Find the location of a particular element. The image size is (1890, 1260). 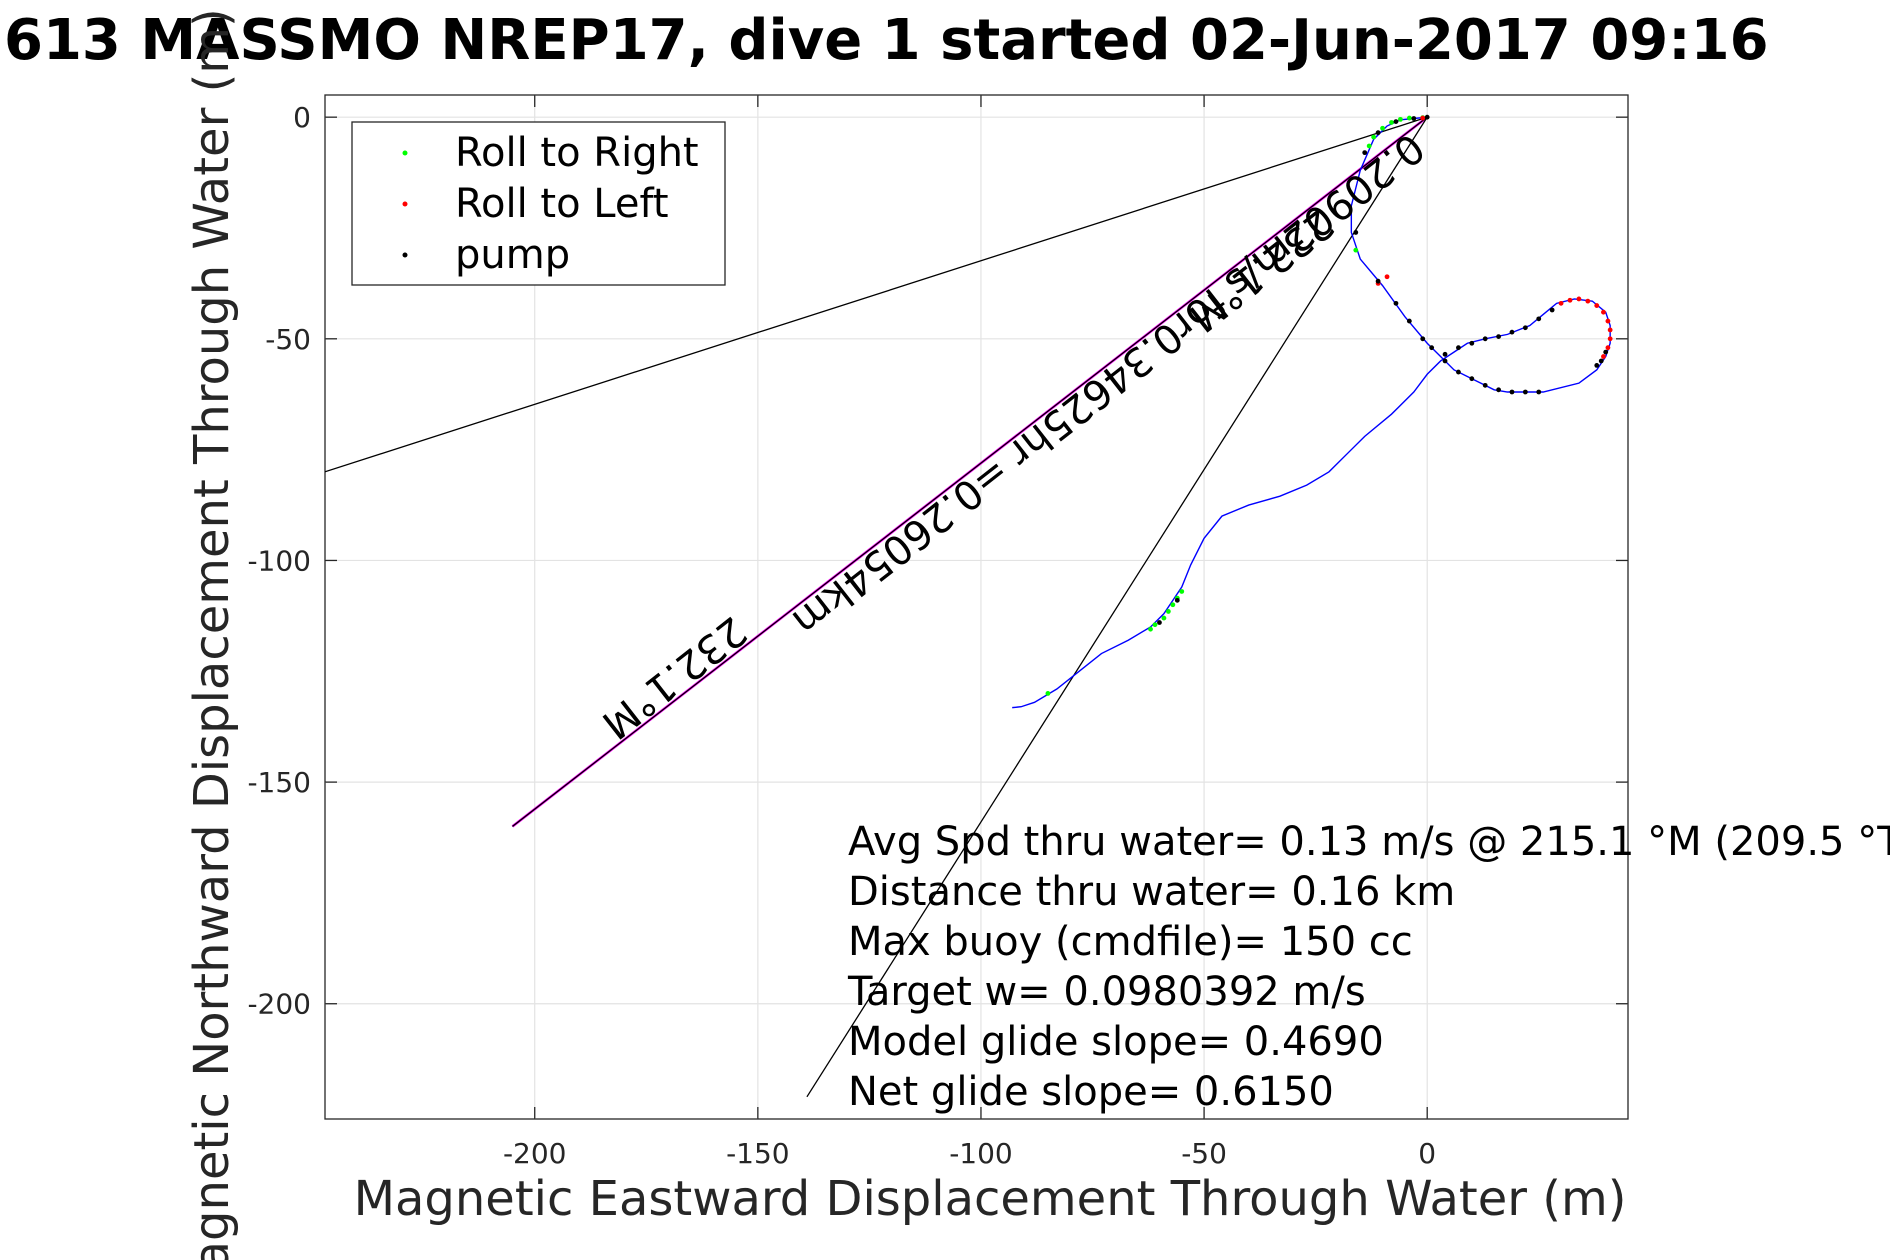

stats-line: Target w= 0.0980392 m/s is located at coordinates (1106, 992).